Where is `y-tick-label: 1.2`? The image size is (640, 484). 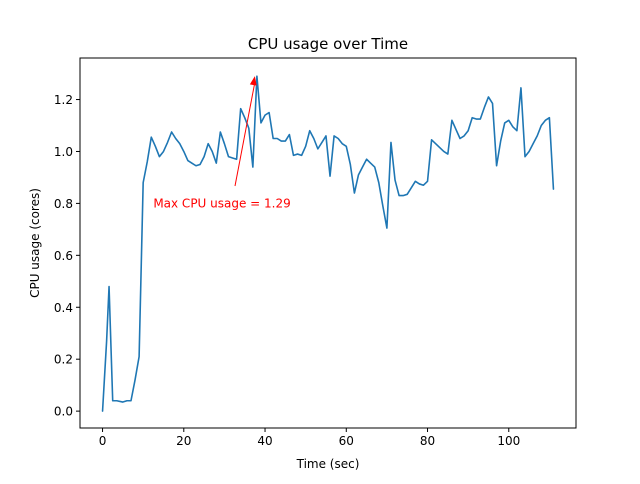
y-tick-label: 1.2 is located at coordinates (63, 100).